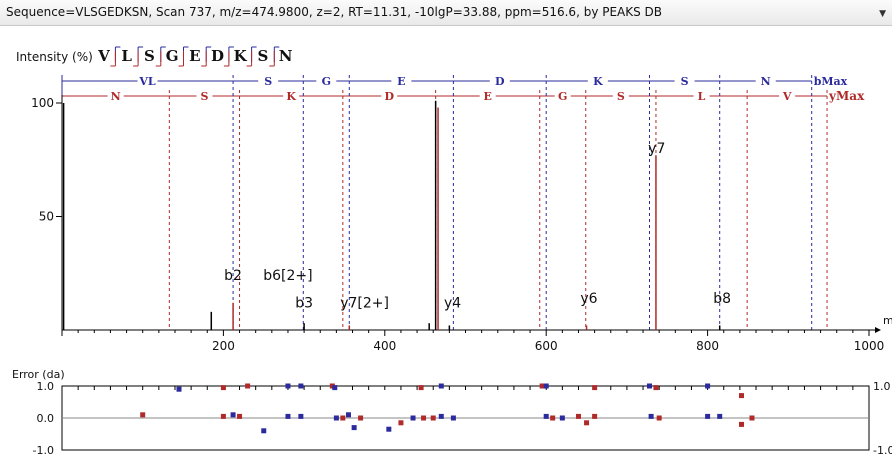 The height and width of the screenshot is (464, 892). What do you see at coordinates (149, 56) in the screenshot?
I see `residue-3: S` at bounding box center [149, 56].